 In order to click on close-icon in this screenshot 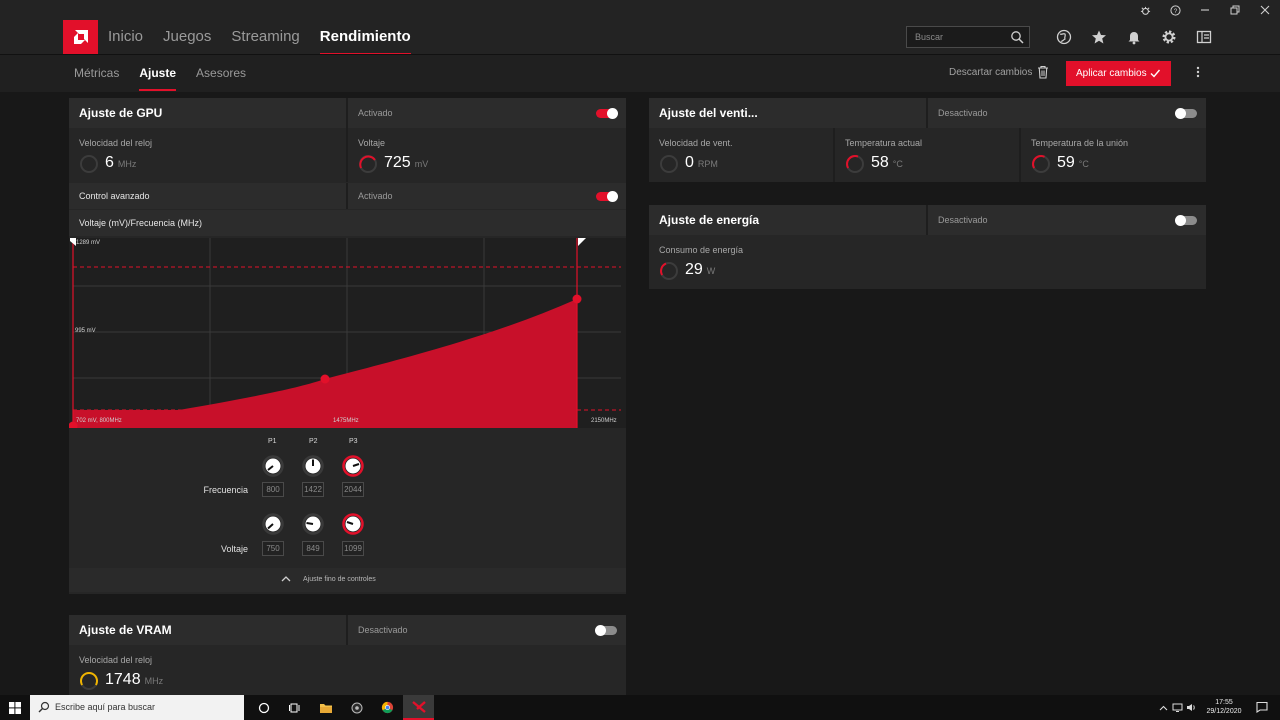, I will do `click(1265, 10)`.